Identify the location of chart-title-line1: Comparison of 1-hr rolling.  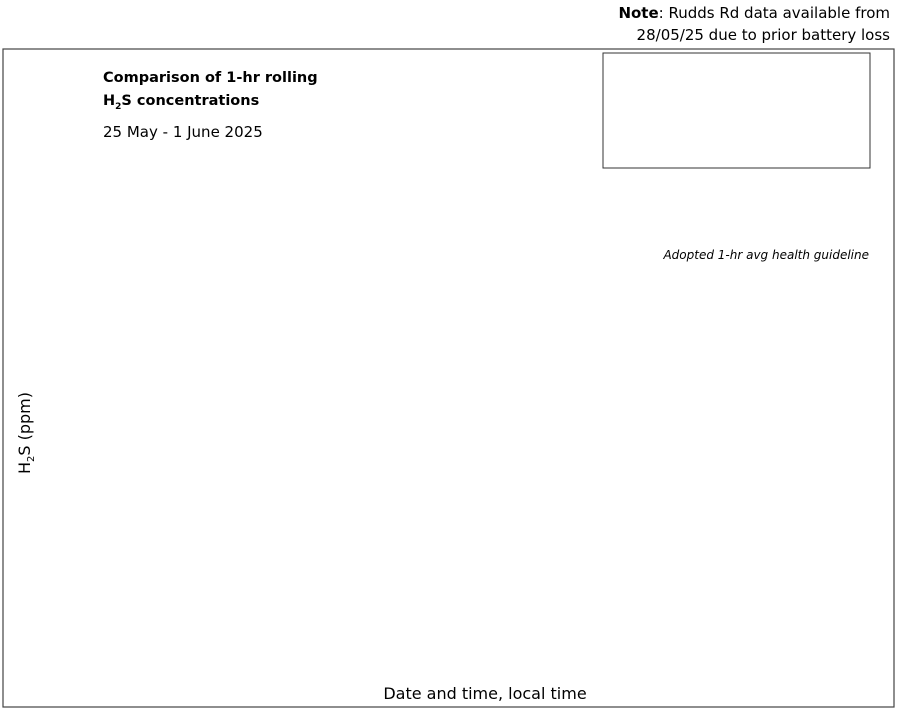
(210, 78).